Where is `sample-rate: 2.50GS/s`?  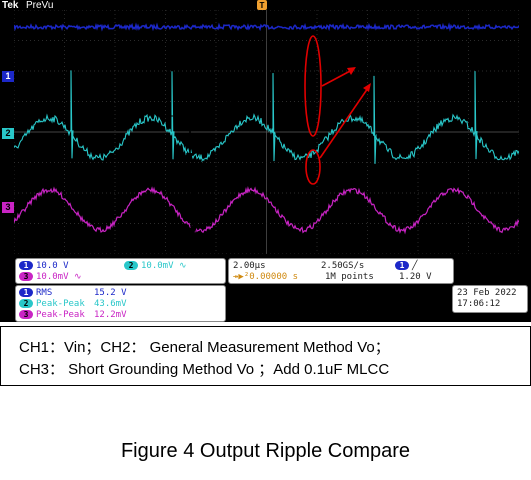 sample-rate: 2.50GS/s is located at coordinates (343, 266).